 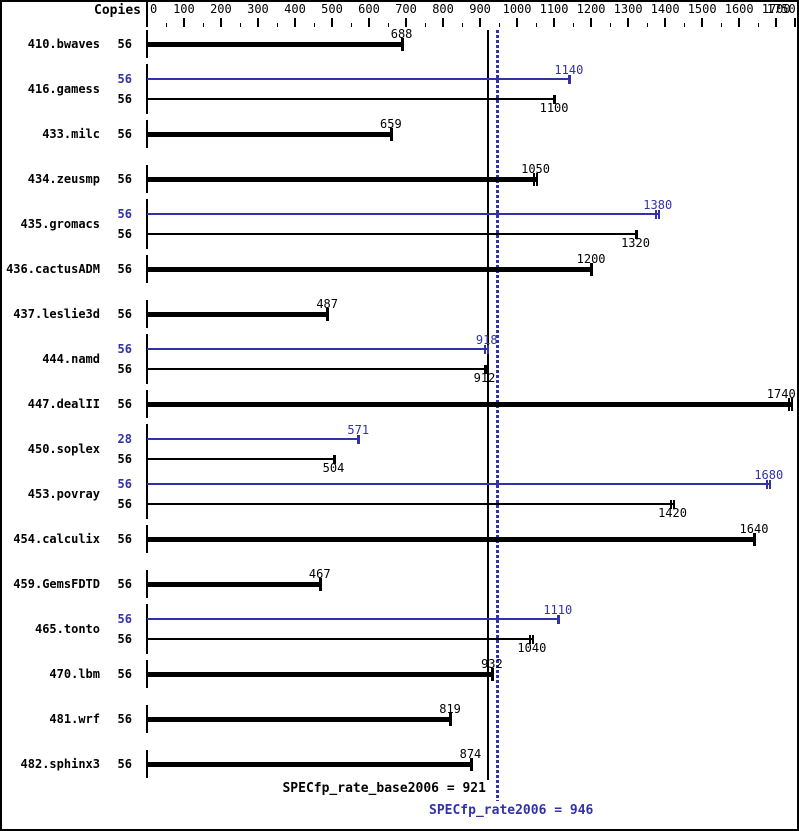 What do you see at coordinates (658, 205) in the screenshot?
I see `bar-value-label: 1380` at bounding box center [658, 205].